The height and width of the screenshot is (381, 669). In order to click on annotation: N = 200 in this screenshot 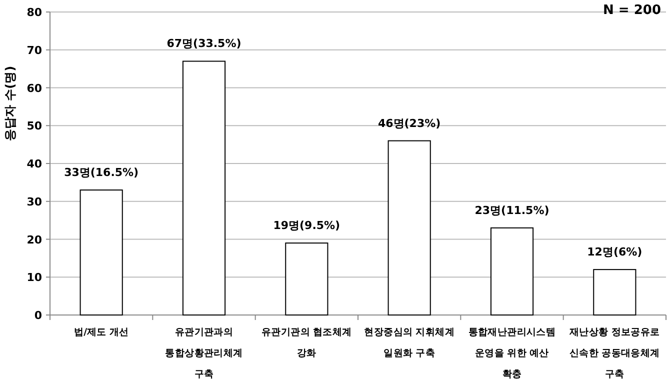, I will do `click(632, 10)`.